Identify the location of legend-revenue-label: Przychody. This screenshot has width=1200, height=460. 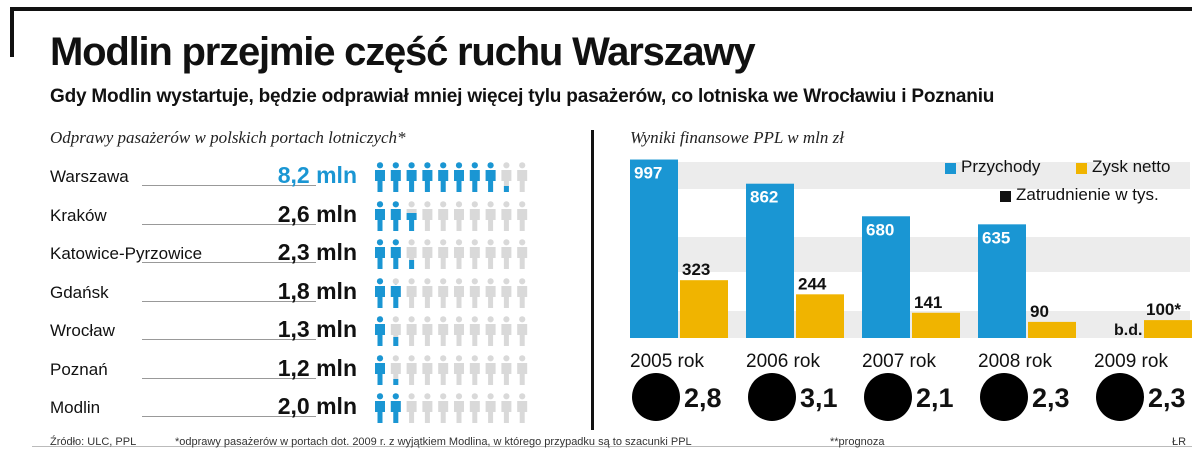
(1001, 166).